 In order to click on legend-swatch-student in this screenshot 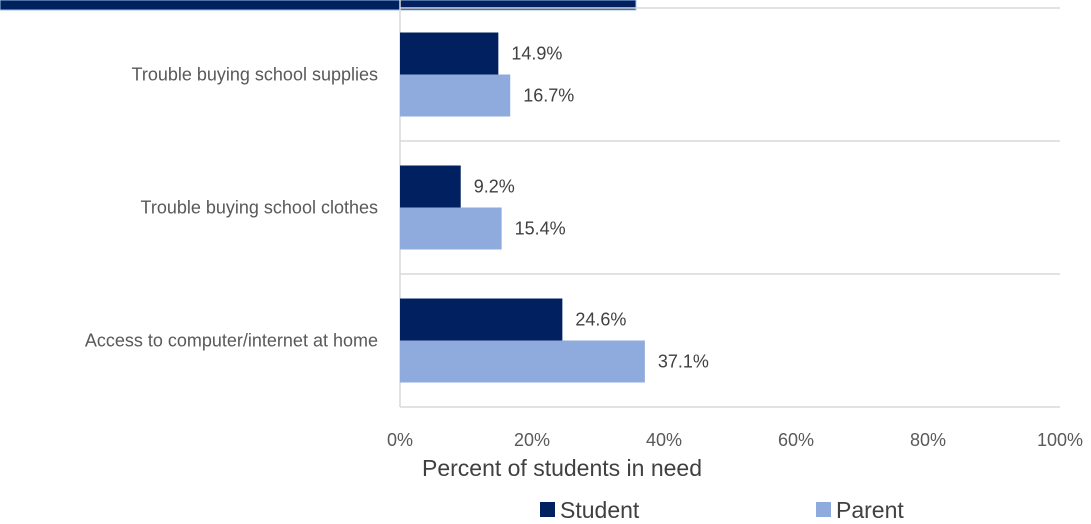, I will do `click(547, 509)`.